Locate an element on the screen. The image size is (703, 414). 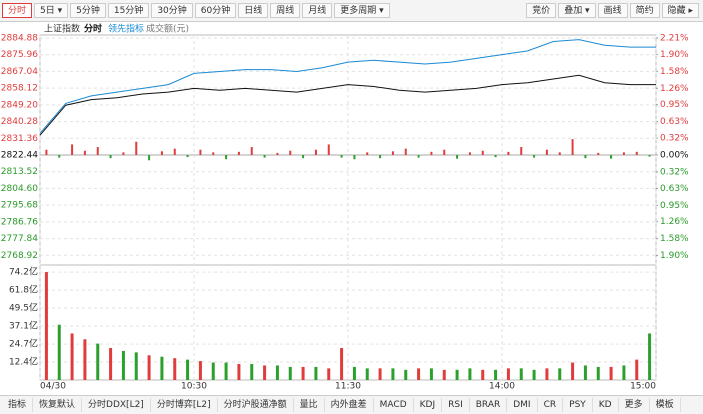
indicator-tab: 模板 is located at coordinates (665, 405).